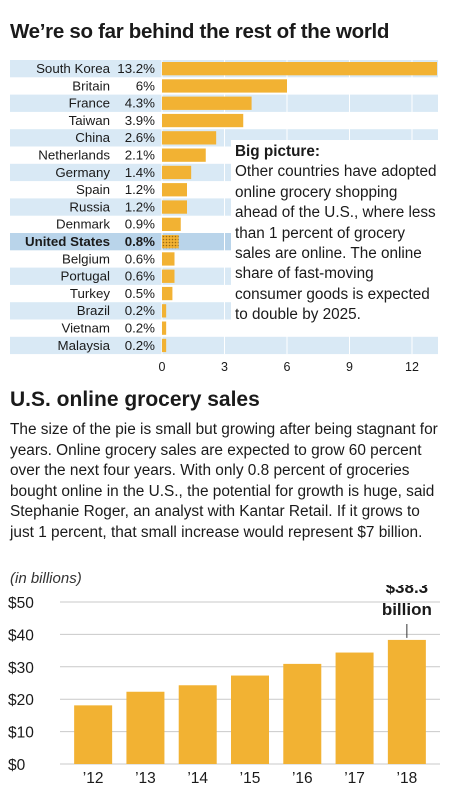 Image resolution: width=450 pixels, height=796 pixels. What do you see at coordinates (277, 151) in the screenshot?
I see `note-heading: Big picture:` at bounding box center [277, 151].